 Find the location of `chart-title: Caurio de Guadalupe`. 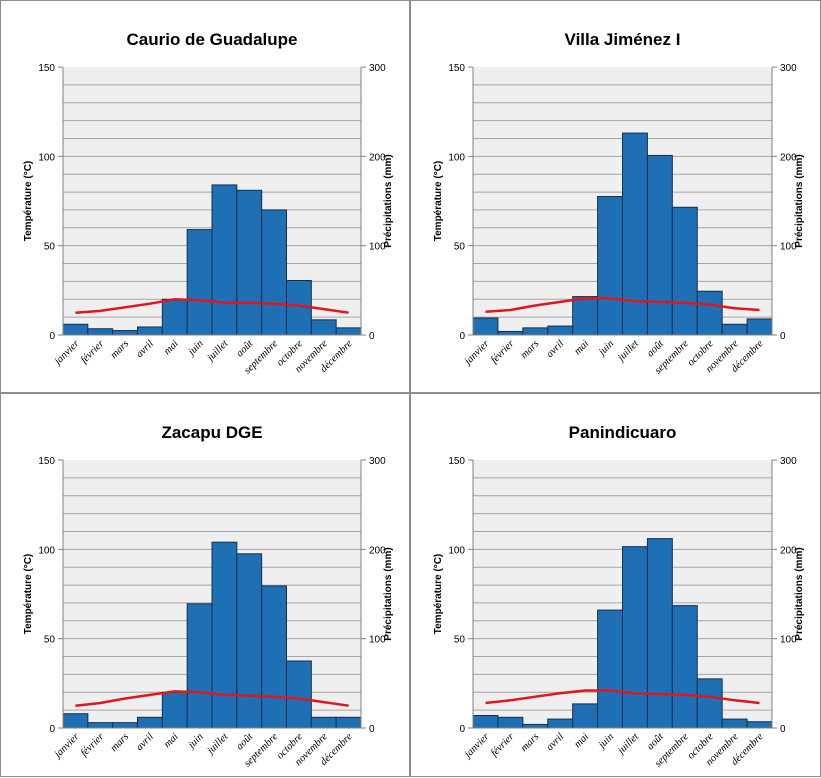

chart-title: Caurio de Guadalupe is located at coordinates (212, 39).